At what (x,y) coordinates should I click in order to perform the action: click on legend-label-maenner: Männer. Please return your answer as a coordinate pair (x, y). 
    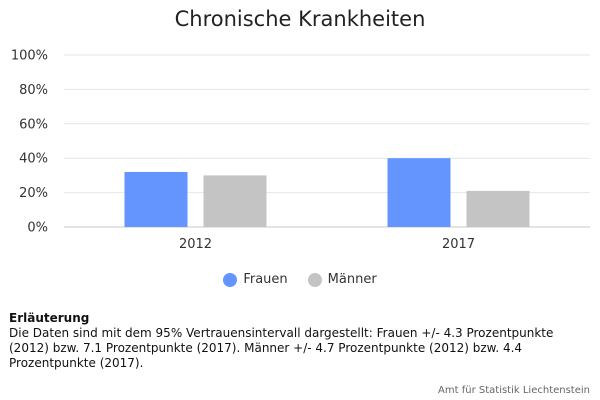
    Looking at the image, I should click on (352, 279).